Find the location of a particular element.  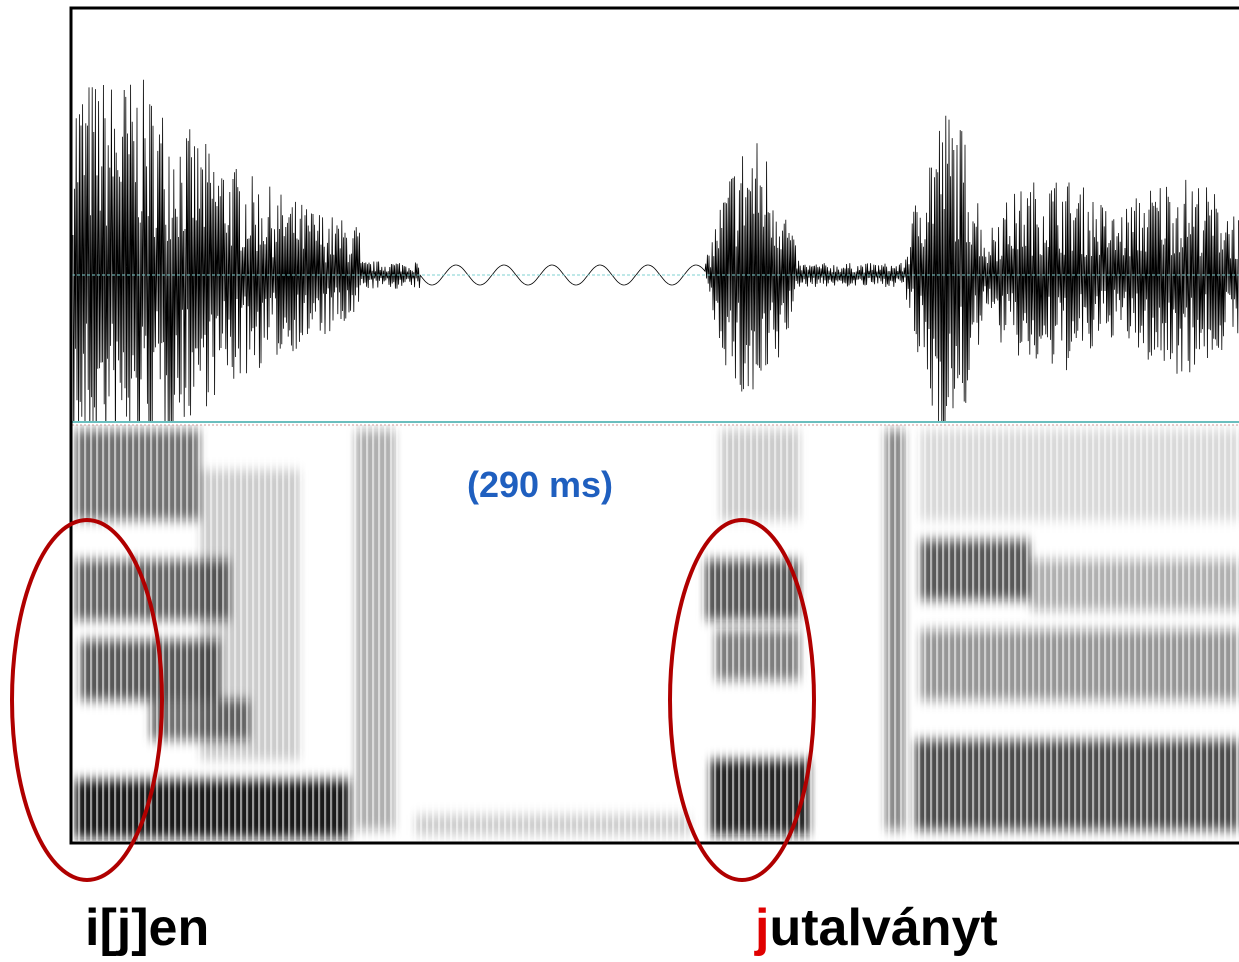

word-highlight: j is located at coordinates (761, 928).